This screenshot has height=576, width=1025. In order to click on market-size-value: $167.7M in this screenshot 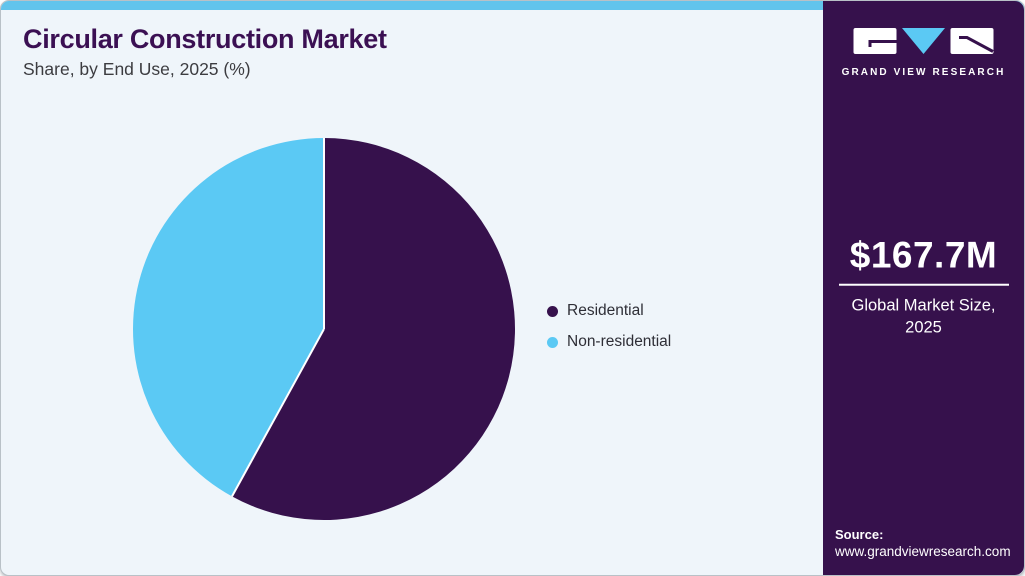, I will do `click(923, 255)`.